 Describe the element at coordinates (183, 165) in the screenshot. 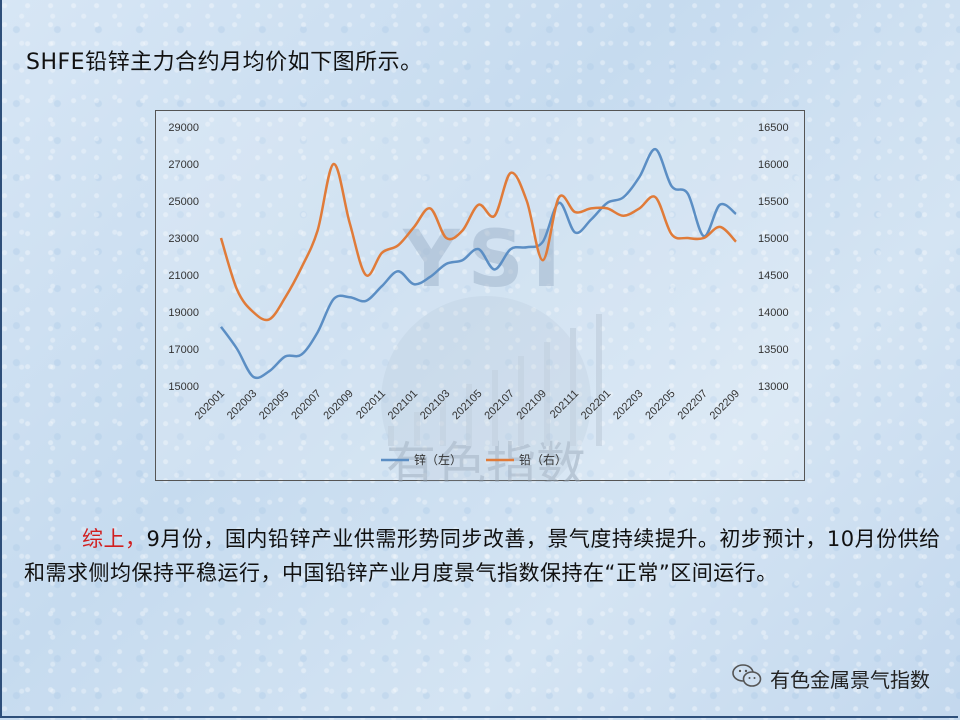

I see `left-tick-label: 27000` at that location.